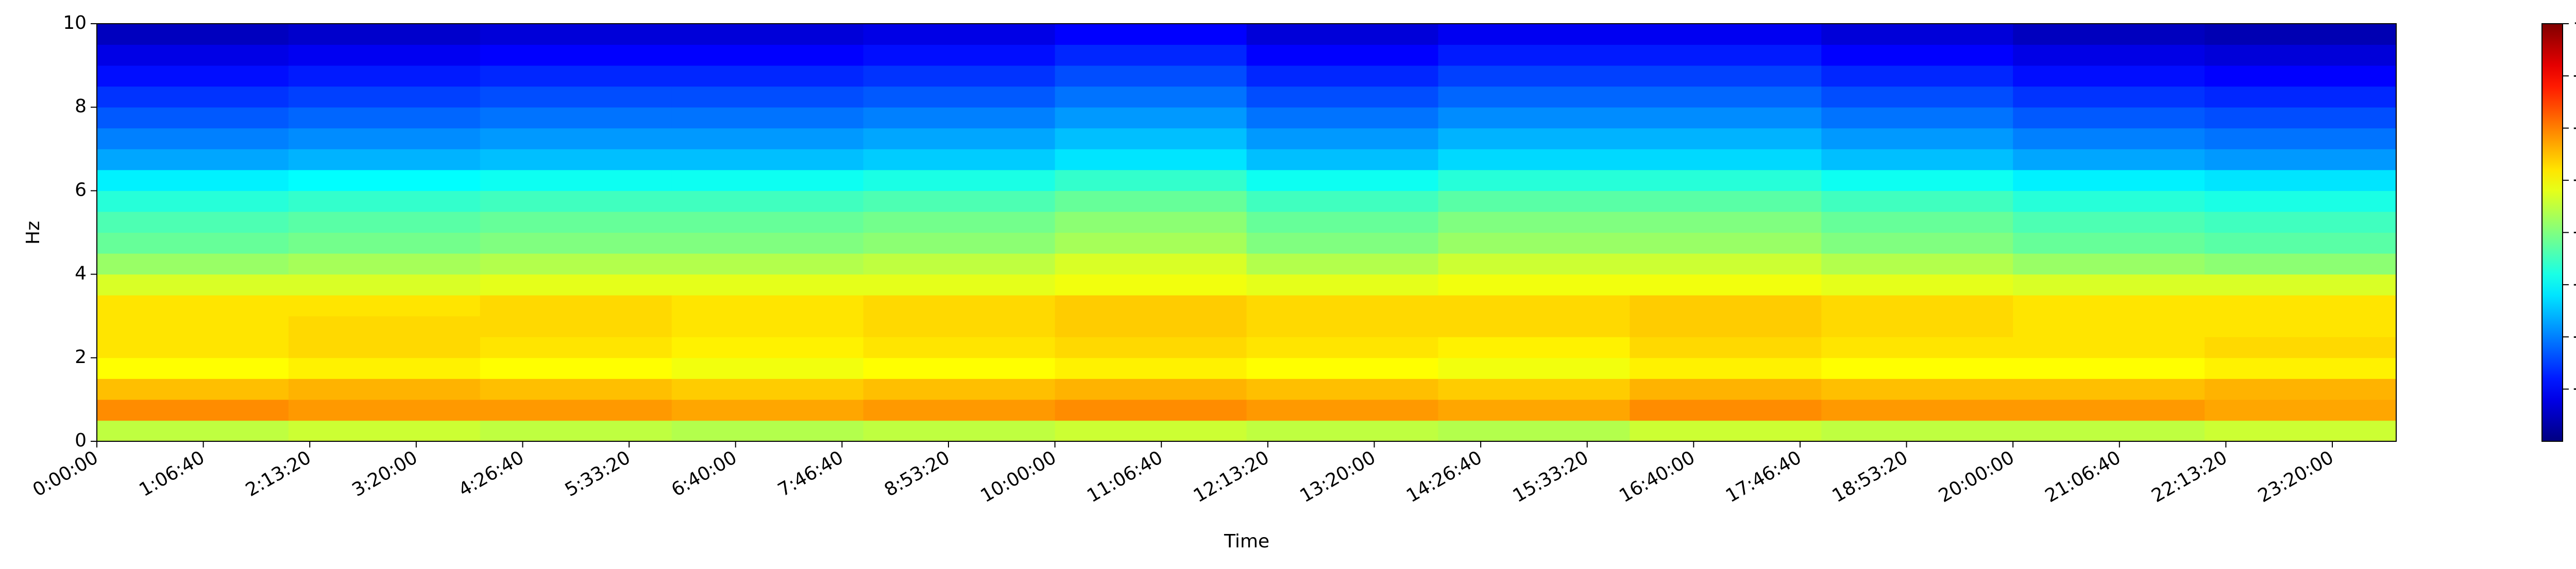  What do you see at coordinates (385, 474) in the screenshot?
I see `x-tick-label: 3:20:00` at bounding box center [385, 474].